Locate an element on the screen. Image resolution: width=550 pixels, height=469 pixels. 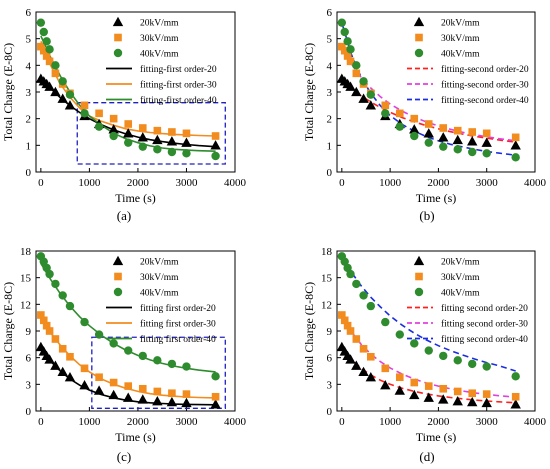
legend-entry: fitting-second order-30 is located at coordinates (468, 85).